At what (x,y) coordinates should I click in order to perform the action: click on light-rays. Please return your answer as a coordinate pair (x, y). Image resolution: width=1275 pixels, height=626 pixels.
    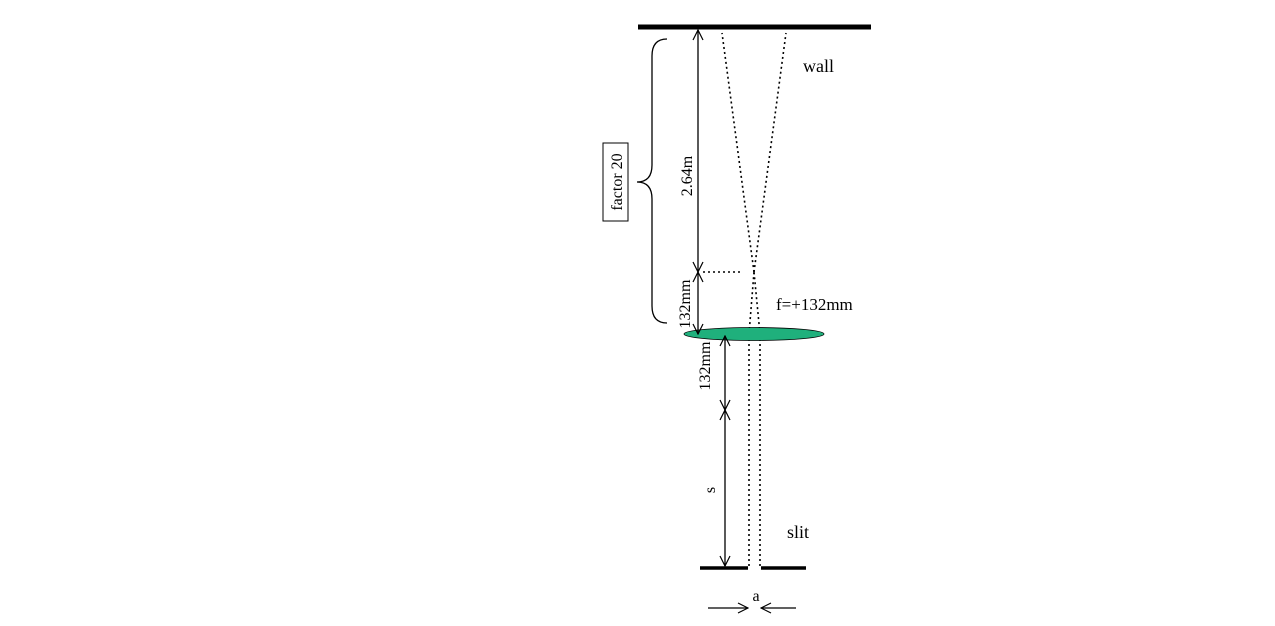
    Looking at the image, I should click on (745, 299).